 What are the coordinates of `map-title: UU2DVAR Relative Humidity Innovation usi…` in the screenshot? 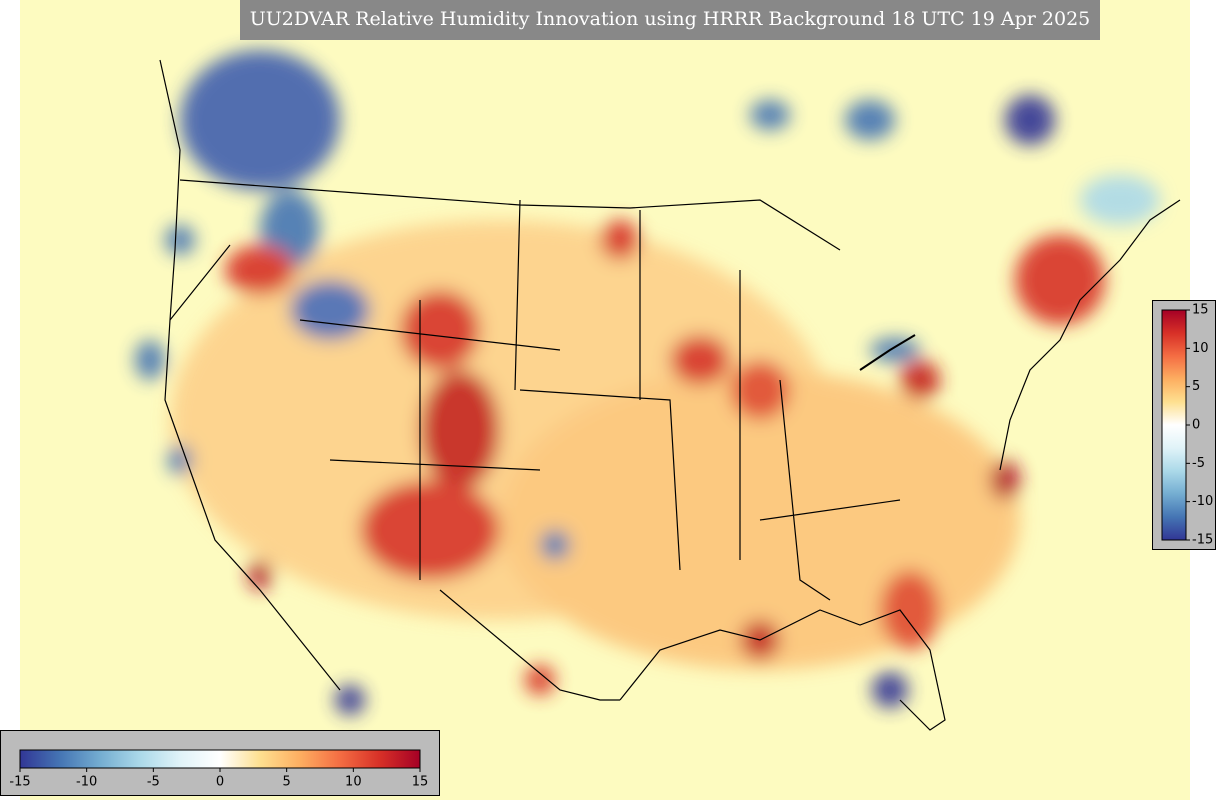 It's located at (670, 19).